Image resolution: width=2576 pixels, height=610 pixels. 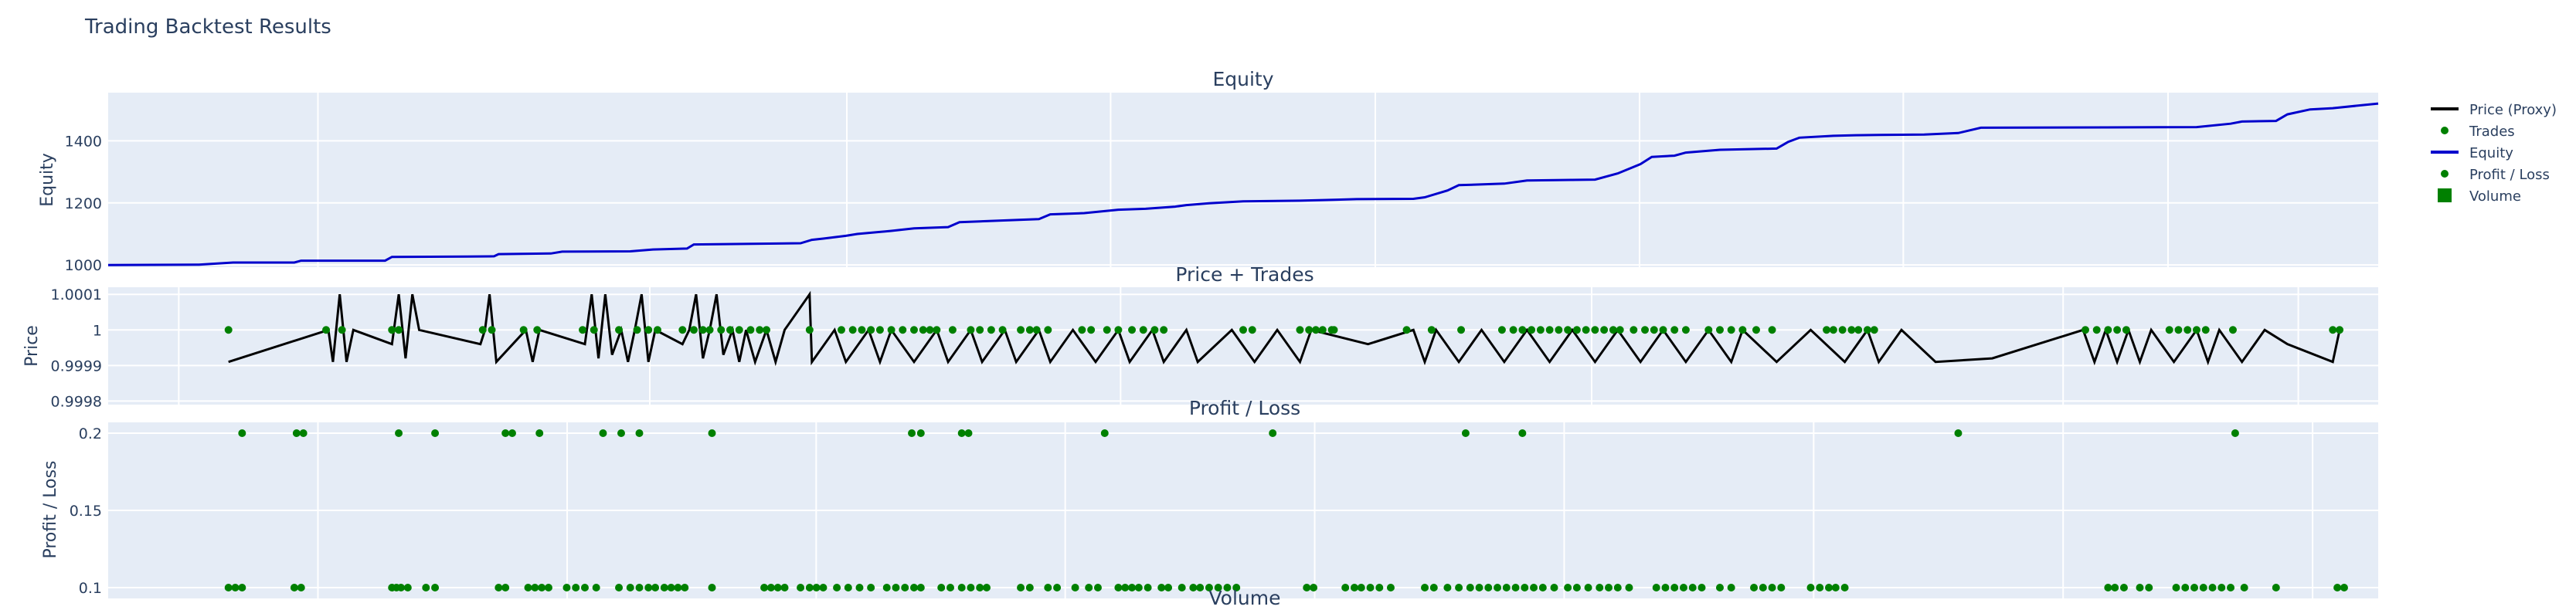 I want to click on pnl-panel-title: Profit / Loss, so click(x=1244, y=408).